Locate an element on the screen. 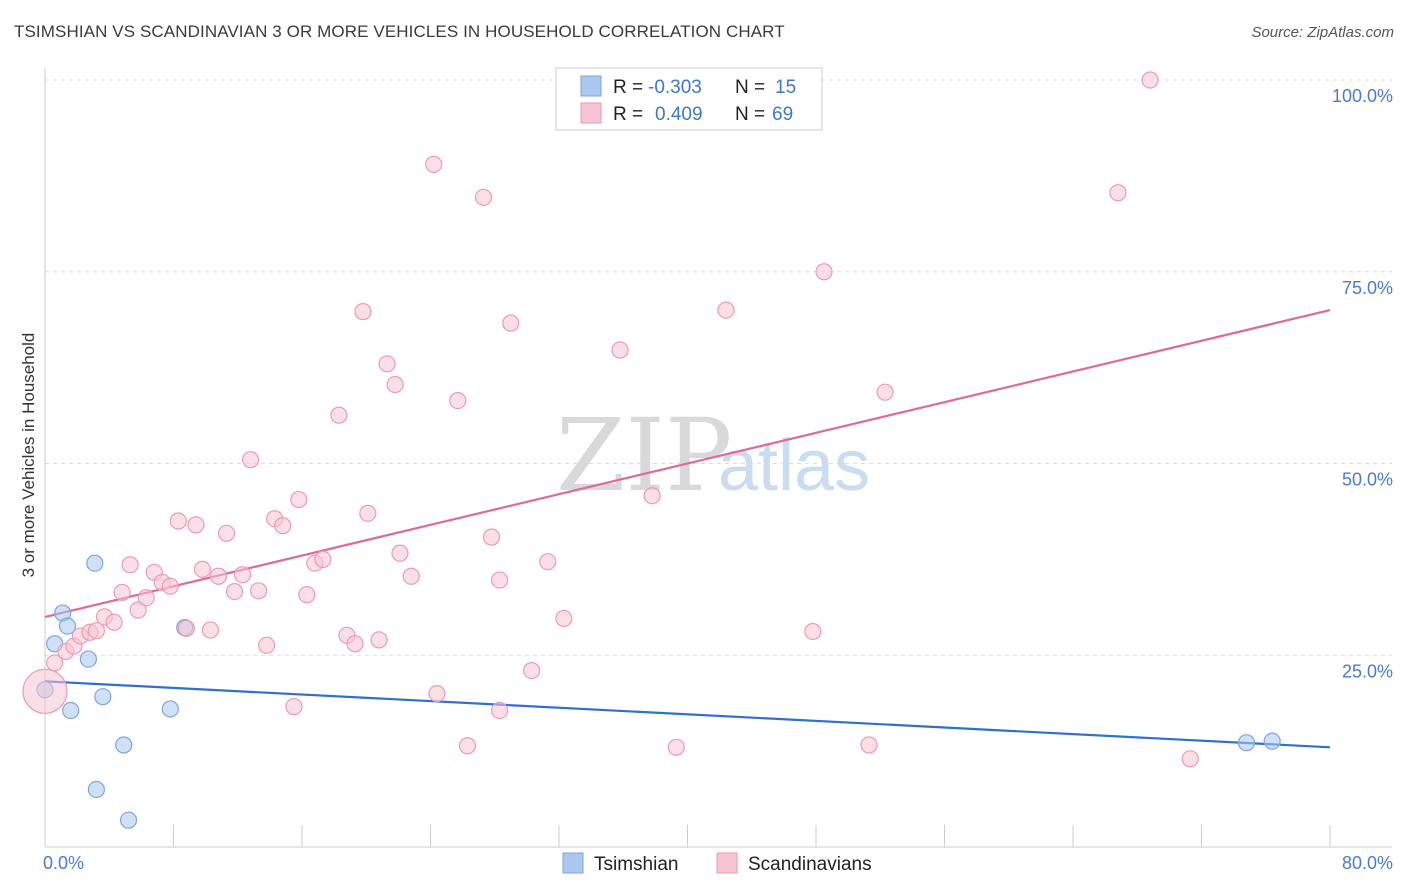 This screenshot has height=892, width=1406. scandinavians-swatch is located at coordinates (591, 113).